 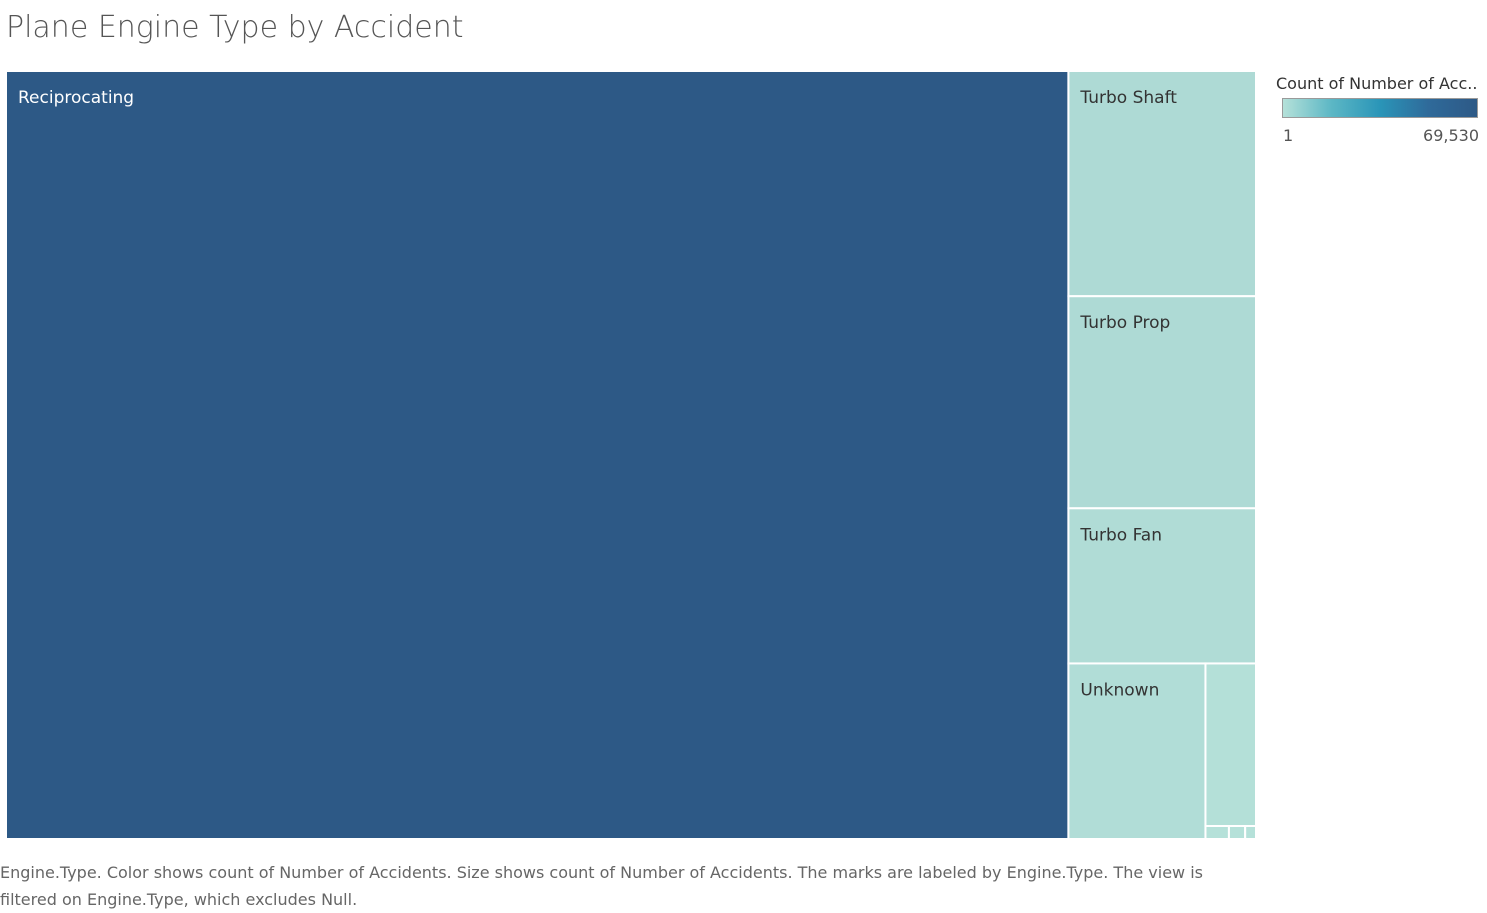 What do you see at coordinates (1162, 402) in the screenshot?
I see `treemap-cell-turbo-prop` at bounding box center [1162, 402].